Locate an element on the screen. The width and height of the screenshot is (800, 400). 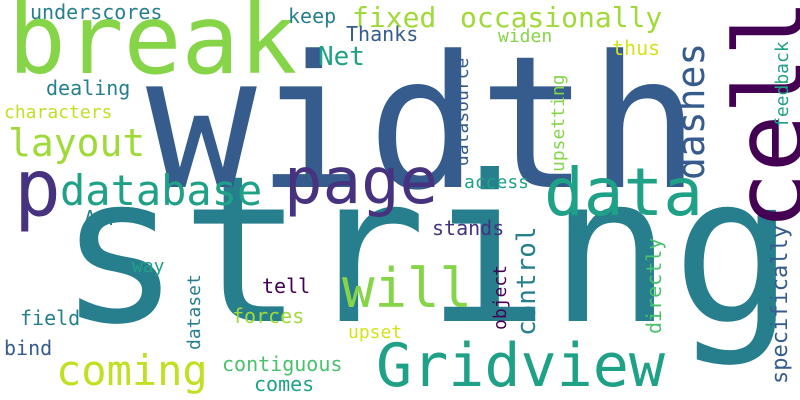
word-datasource: datasource is located at coordinates (462, 111).